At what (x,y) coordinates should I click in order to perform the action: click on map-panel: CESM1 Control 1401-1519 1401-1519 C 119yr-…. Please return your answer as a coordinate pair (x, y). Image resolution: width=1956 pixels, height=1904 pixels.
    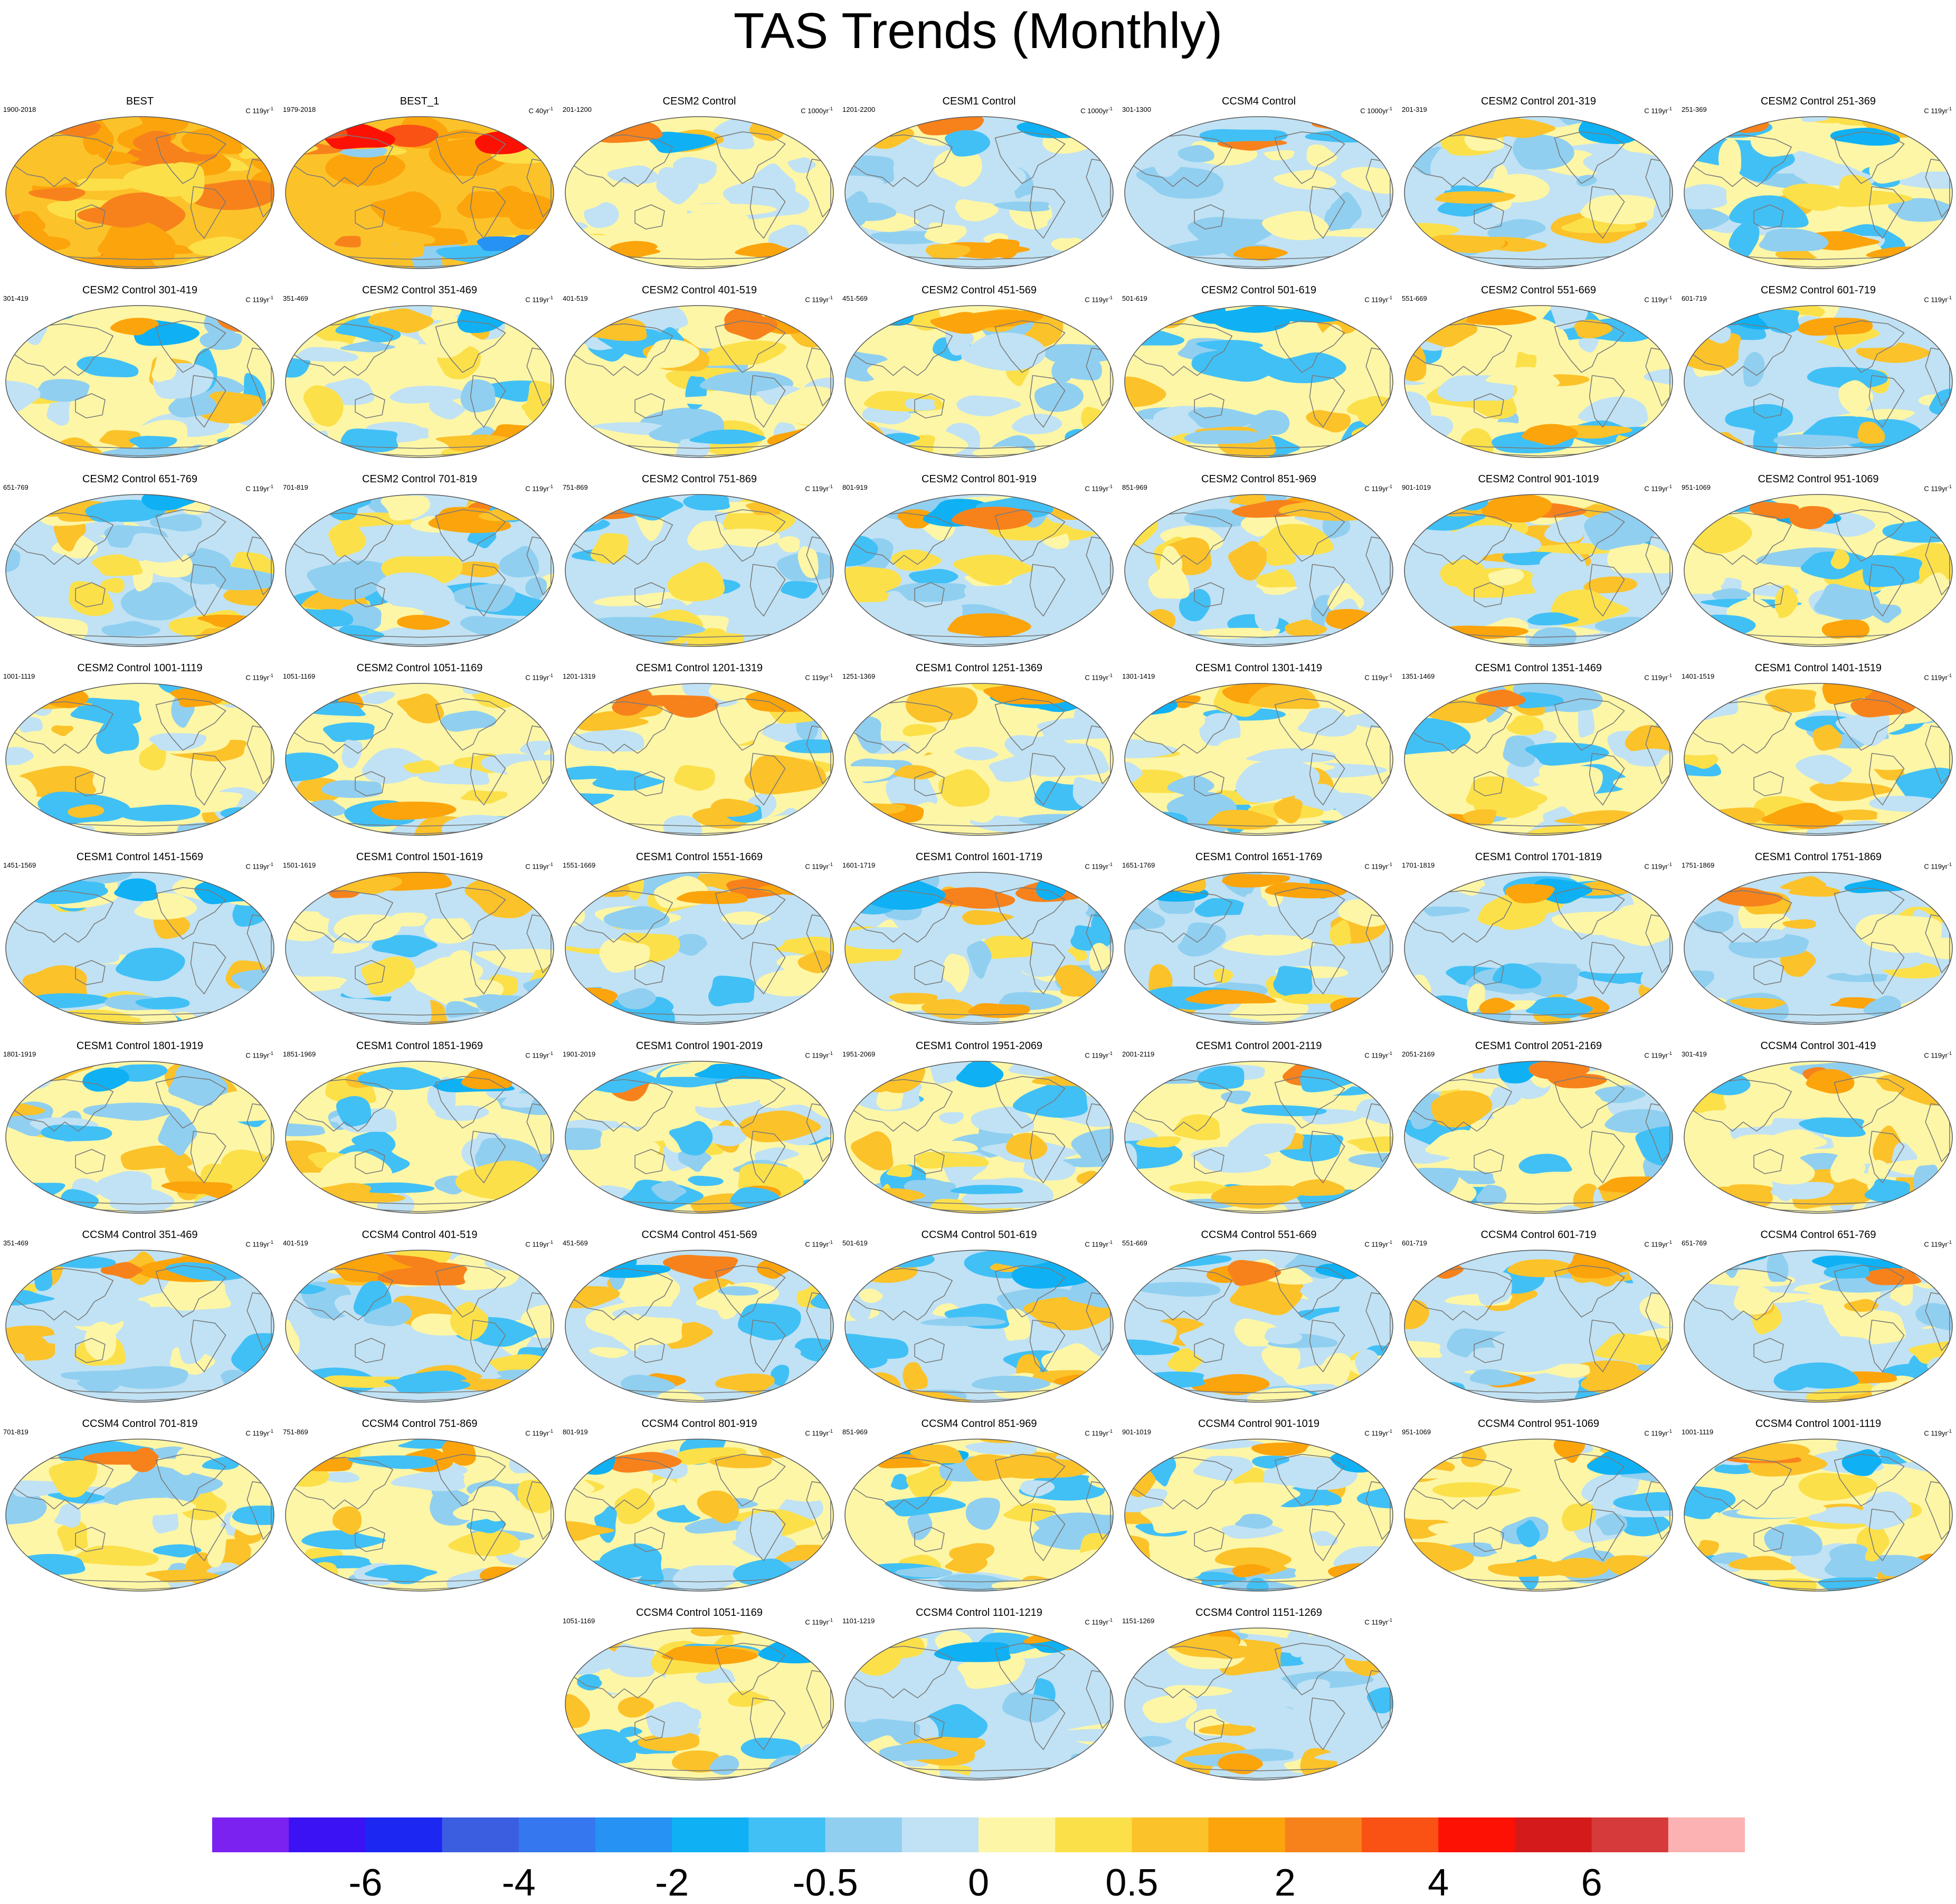
    Looking at the image, I should click on (1817, 751).